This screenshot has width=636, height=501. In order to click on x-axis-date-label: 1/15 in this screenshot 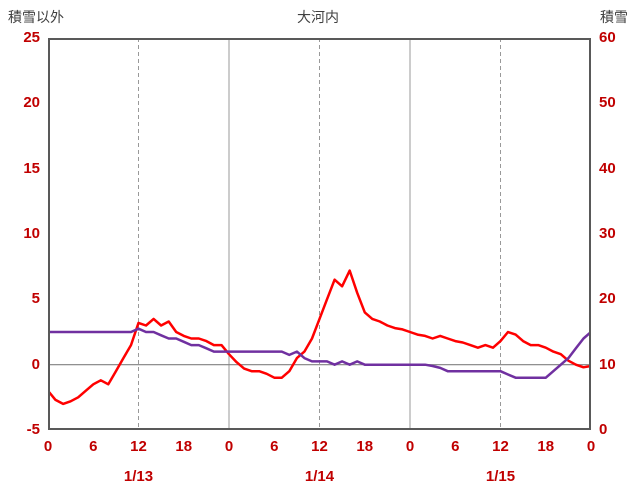, I will do `click(500, 476)`.